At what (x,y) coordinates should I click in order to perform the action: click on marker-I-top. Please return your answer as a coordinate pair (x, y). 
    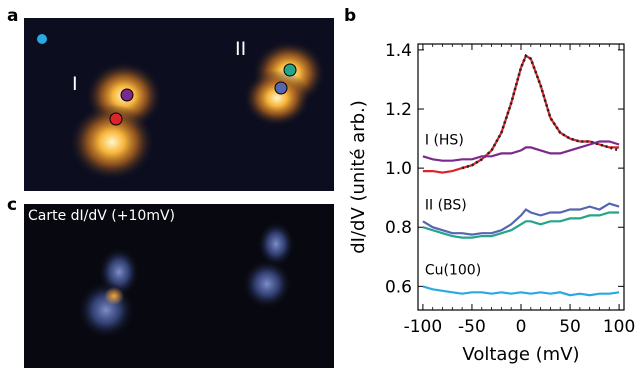
    Looking at the image, I should click on (127, 95).